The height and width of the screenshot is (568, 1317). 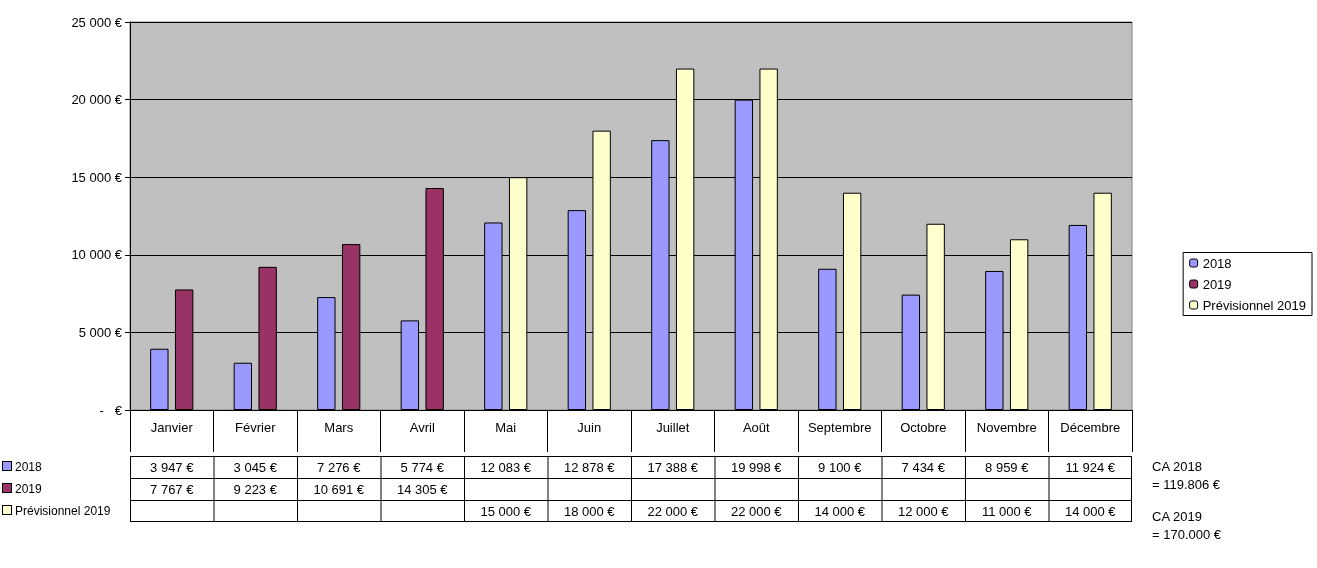 What do you see at coordinates (506, 427) in the screenshot?
I see `x-tick-label: Mai` at bounding box center [506, 427].